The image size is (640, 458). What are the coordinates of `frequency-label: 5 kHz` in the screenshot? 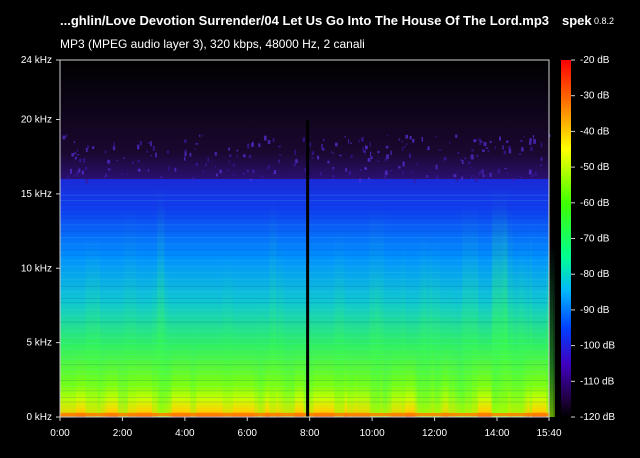 It's located at (39, 343).